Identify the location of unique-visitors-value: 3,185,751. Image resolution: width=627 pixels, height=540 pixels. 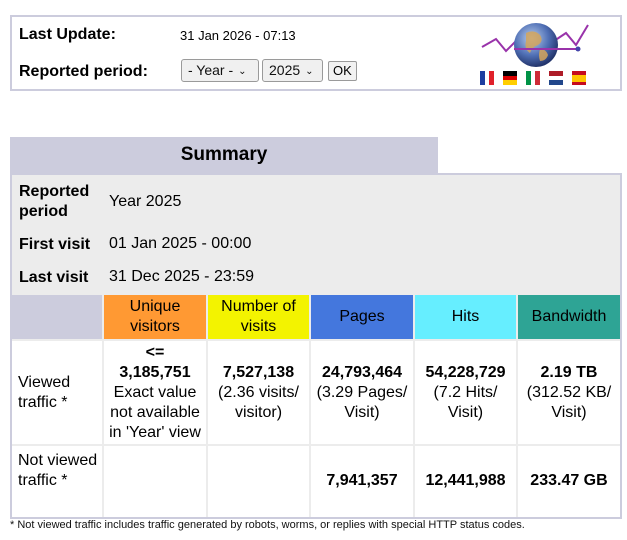
(155, 372).